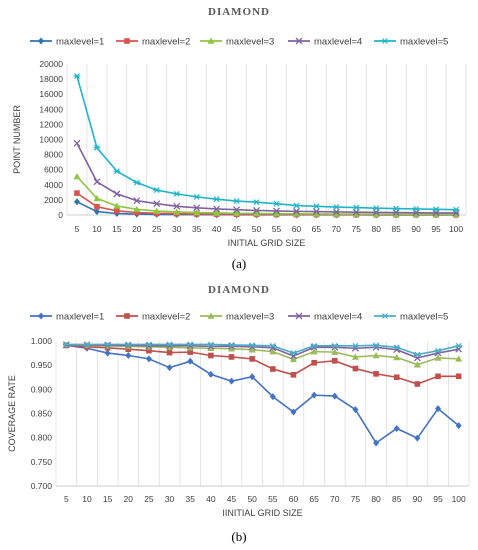  Describe the element at coordinates (42, 438) in the screenshot. I see `y-tick-label: 0.800` at that location.